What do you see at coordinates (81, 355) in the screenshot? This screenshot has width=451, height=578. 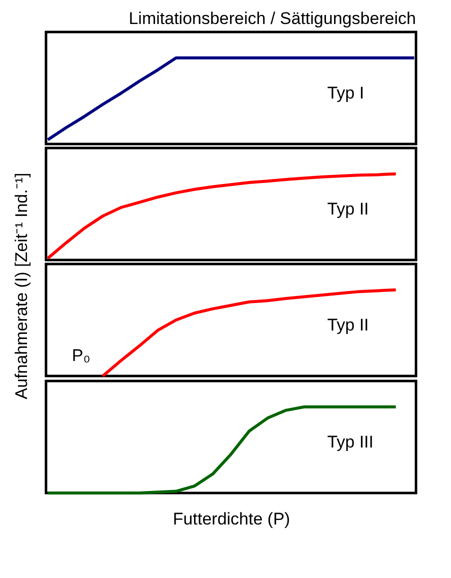 I see `annotation: P₀` at bounding box center [81, 355].